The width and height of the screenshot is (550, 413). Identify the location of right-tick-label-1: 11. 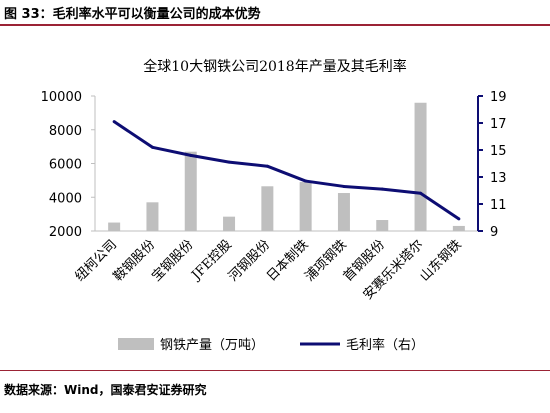
(498, 205).